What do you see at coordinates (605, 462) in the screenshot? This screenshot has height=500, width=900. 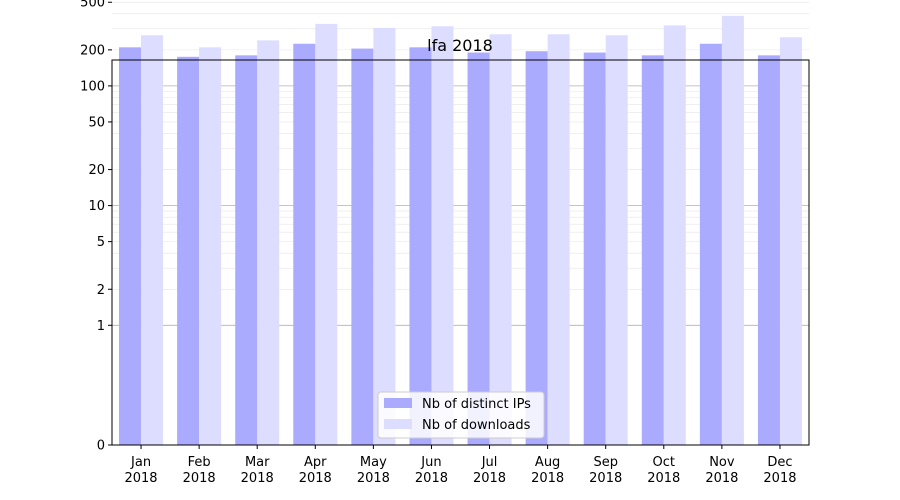 I see `x-tick-label-month: Sep` at bounding box center [605, 462].